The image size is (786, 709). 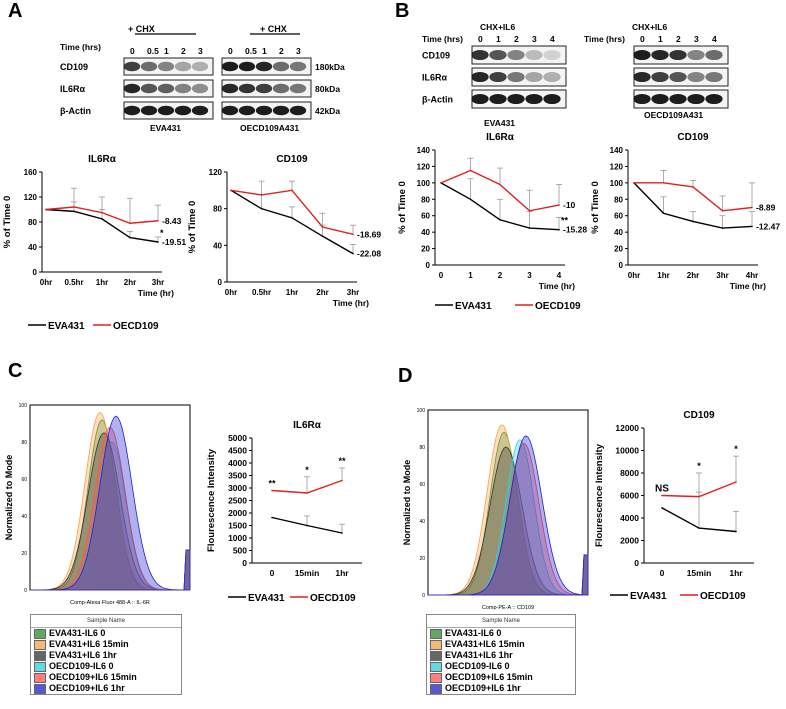 I want to click on panel-label-d: D, so click(x=405, y=376).